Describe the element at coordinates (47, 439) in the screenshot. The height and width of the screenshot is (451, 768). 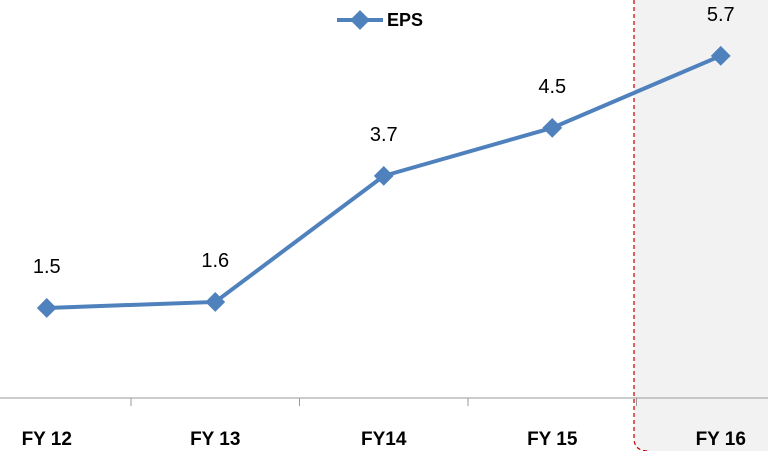
I see `x-tick-label: FY 12` at that location.